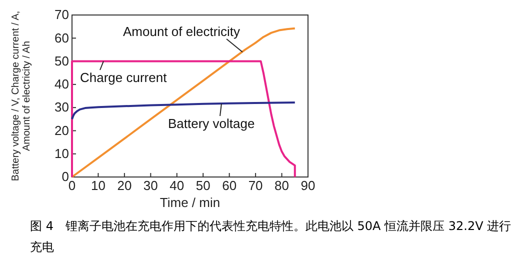  Describe the element at coordinates (182, 31) in the screenshot. I see `series-label: Amount of electricity` at that location.